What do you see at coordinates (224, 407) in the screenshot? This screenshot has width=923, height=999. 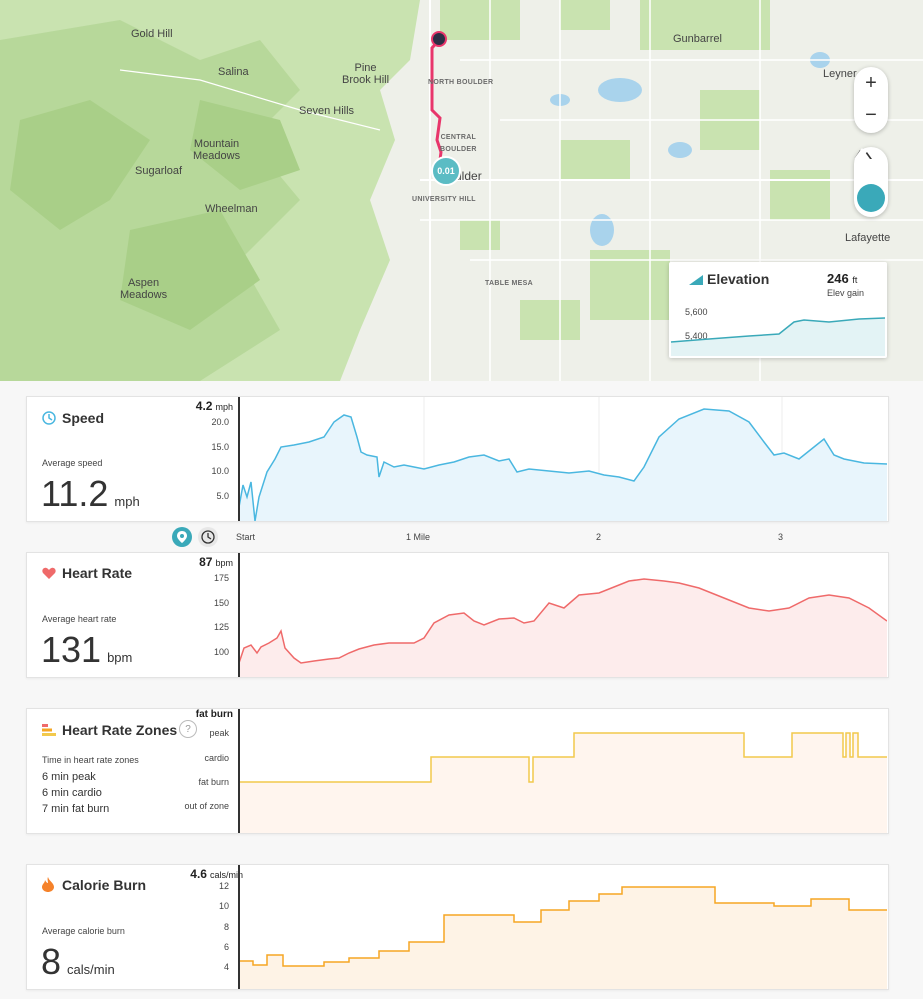 I see `speed-current-unit: mph` at bounding box center [224, 407].